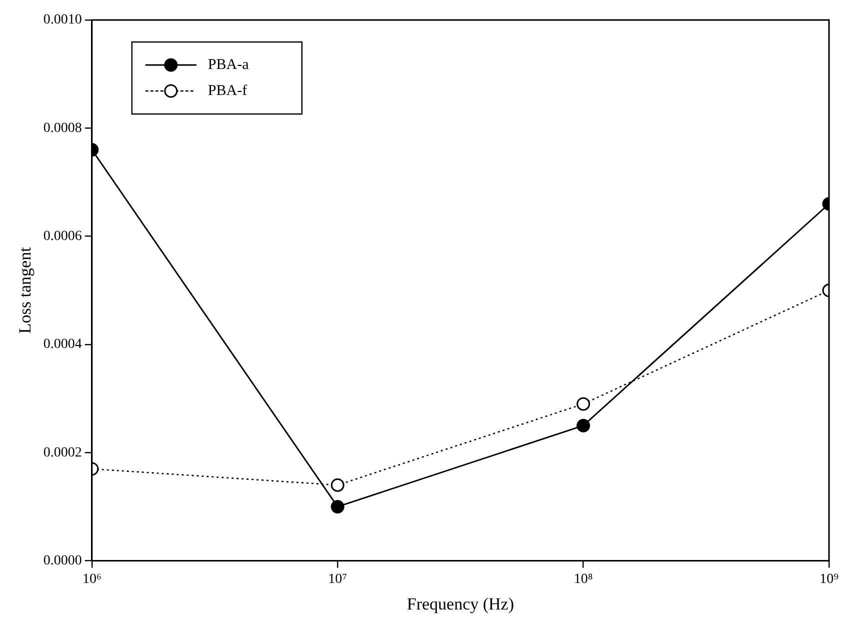  I want to click on y-tick-label: 0.0000, so click(62, 560).